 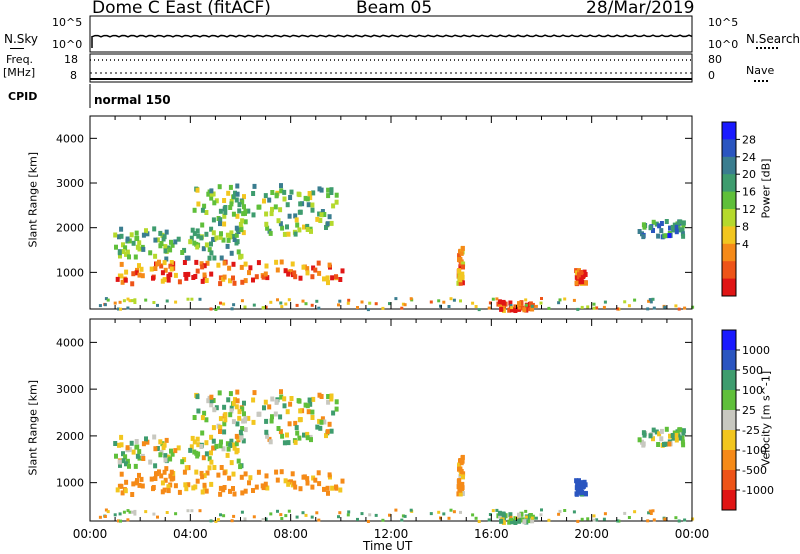 I want to click on colorbar-tick-label: 4, so click(x=745, y=244).